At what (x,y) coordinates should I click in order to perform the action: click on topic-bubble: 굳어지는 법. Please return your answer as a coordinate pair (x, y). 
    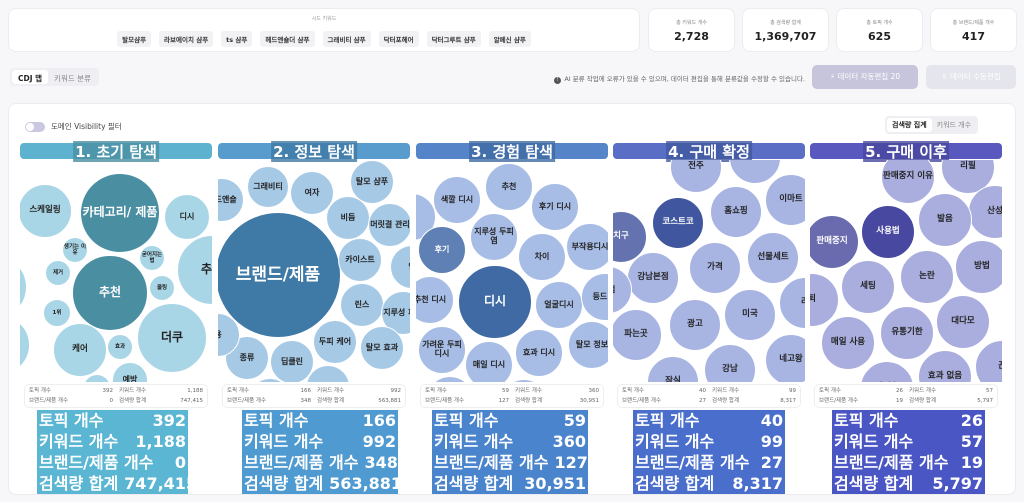
    Looking at the image, I should click on (152, 258).